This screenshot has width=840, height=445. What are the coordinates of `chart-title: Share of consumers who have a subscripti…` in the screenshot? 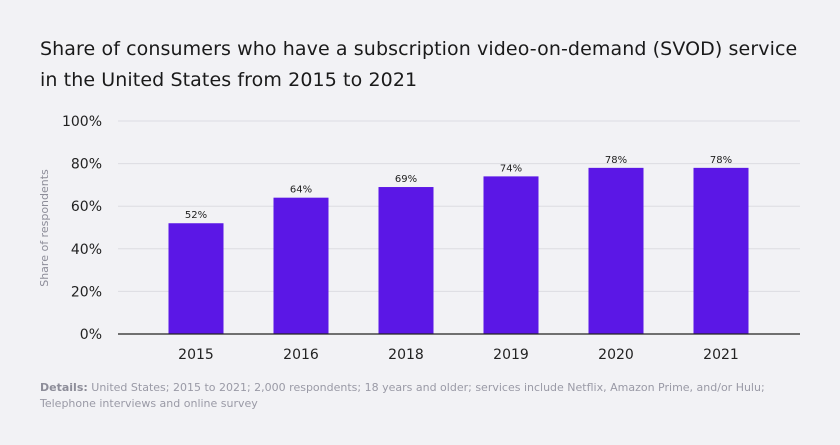 It's located at (419, 64).